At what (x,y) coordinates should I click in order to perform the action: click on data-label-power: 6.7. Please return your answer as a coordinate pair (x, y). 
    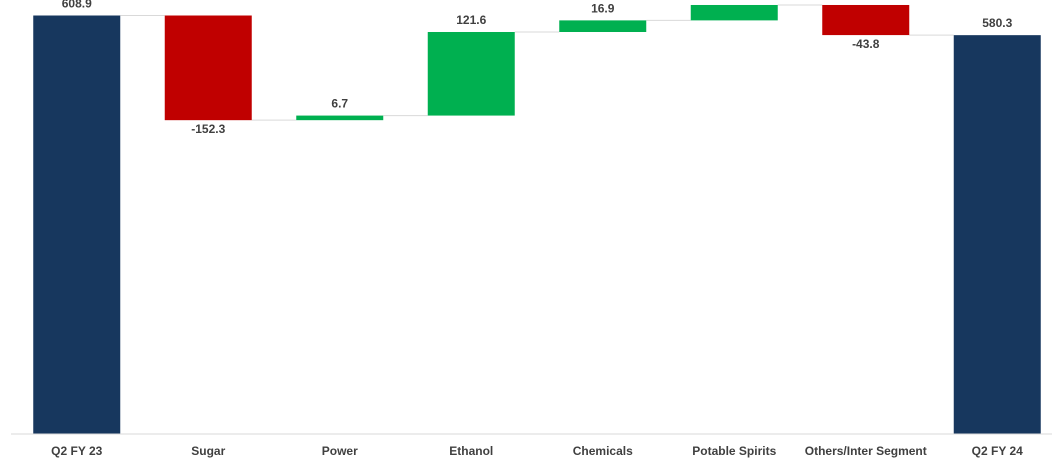
    Looking at the image, I should click on (339, 104).